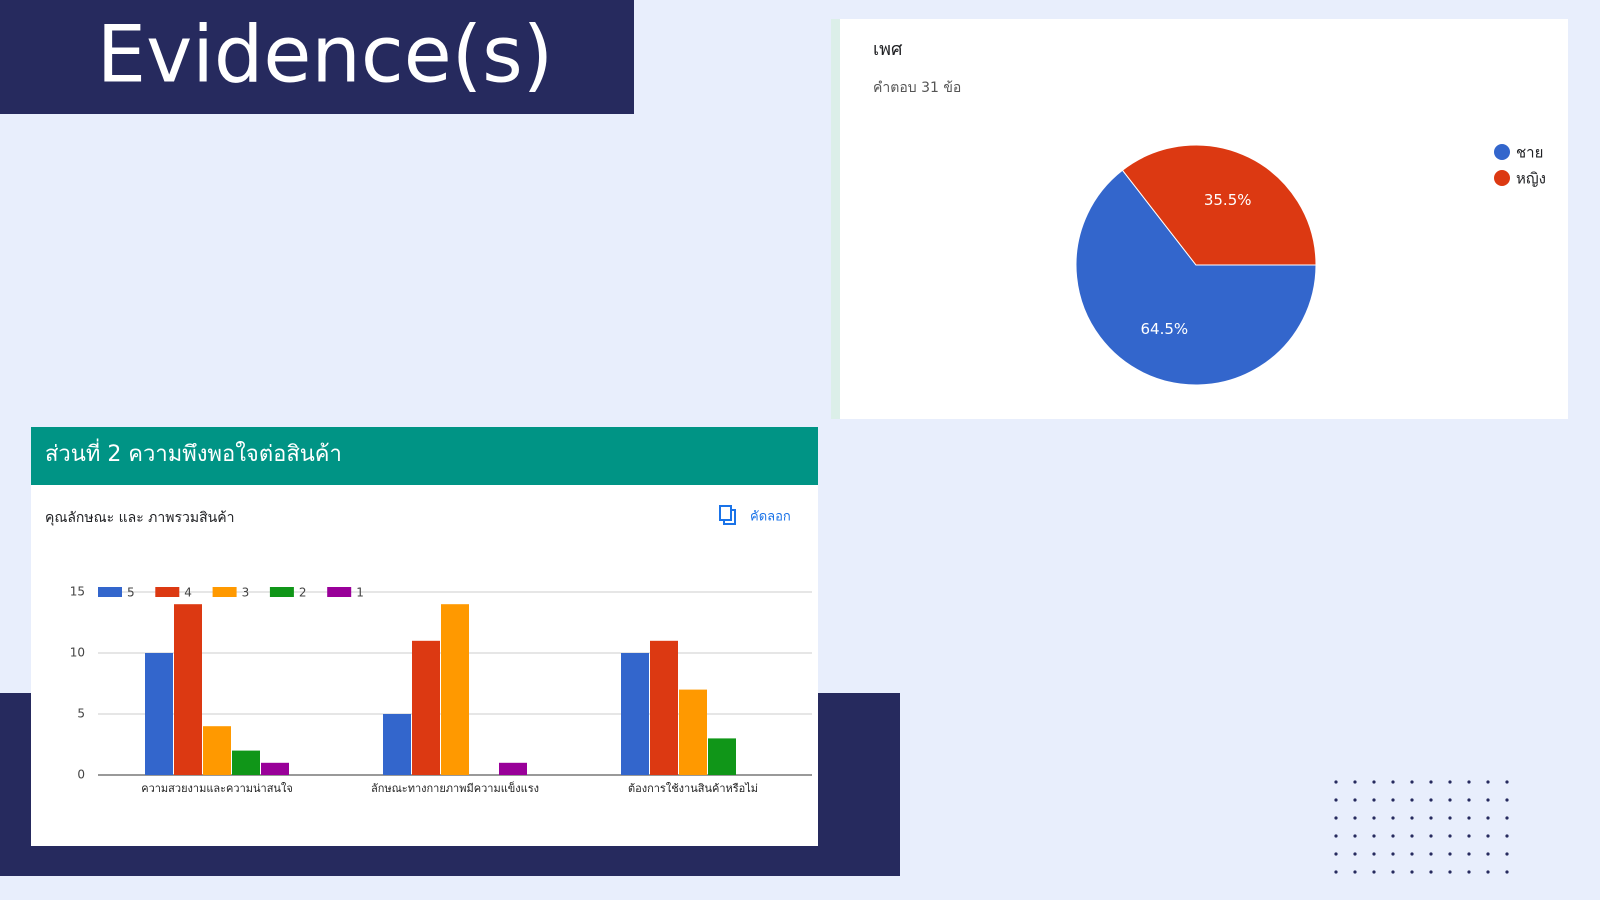 The image size is (1600, 900). Describe the element at coordinates (303, 593) in the screenshot. I see `legend-label: 2` at that location.